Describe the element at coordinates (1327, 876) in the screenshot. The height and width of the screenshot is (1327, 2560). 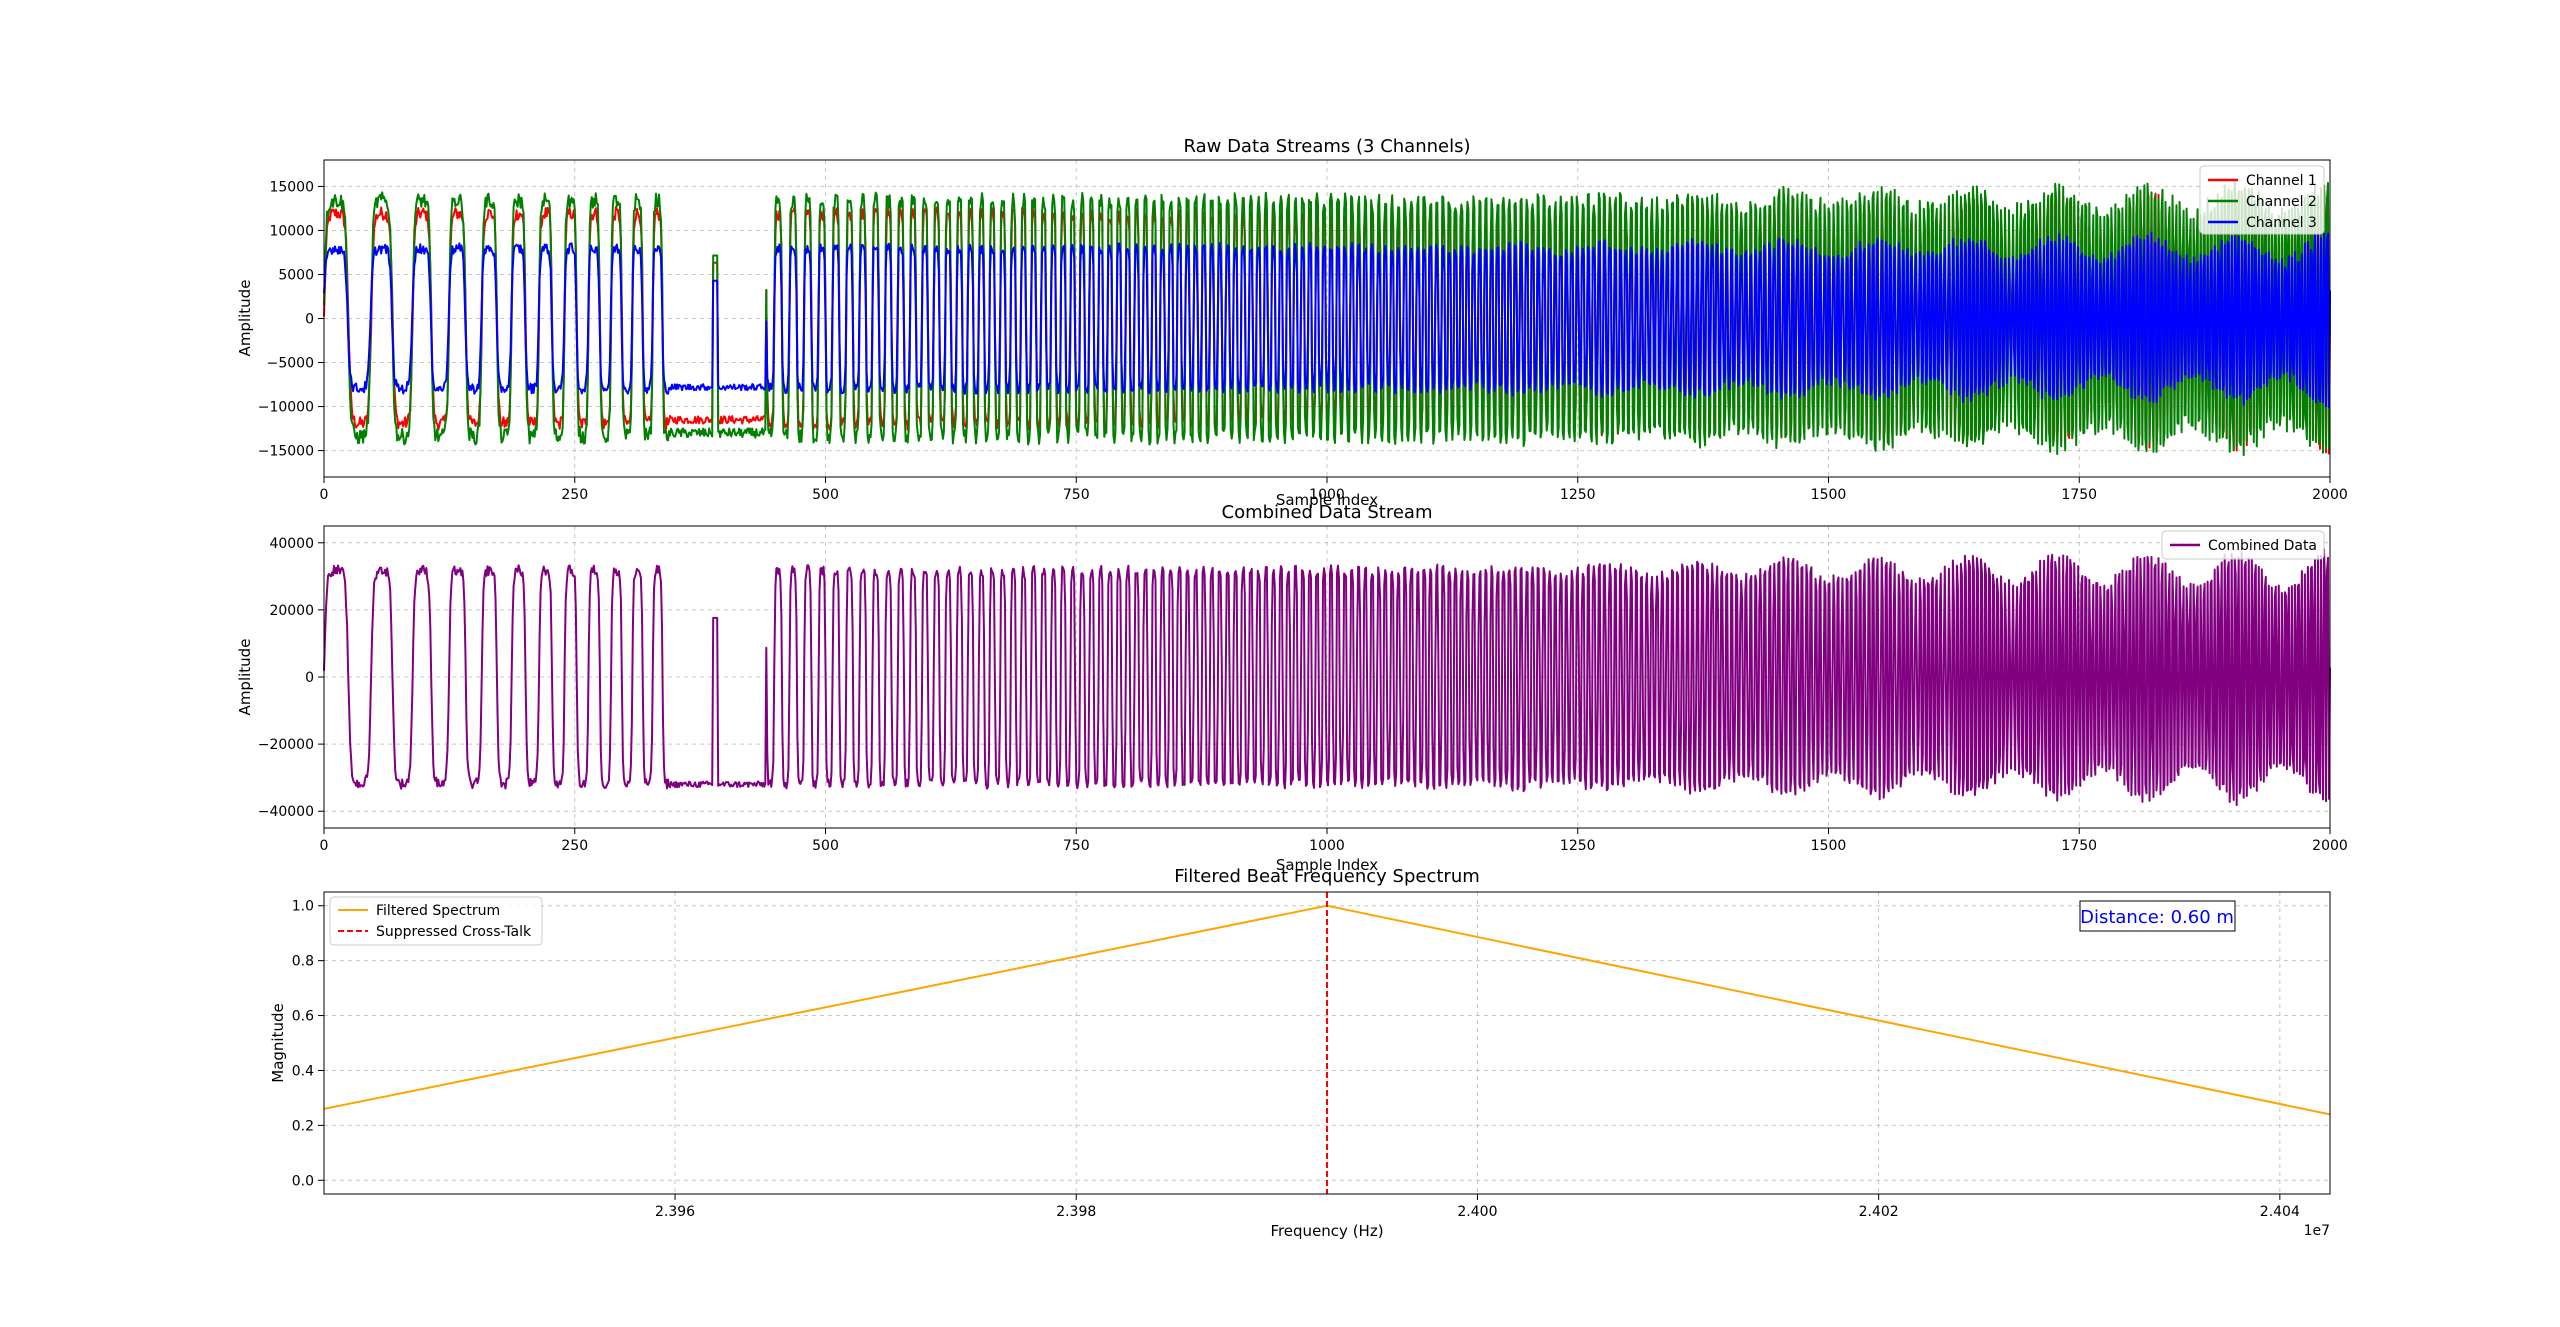
I see `panel3-title: Filtered Beat Frequency Spectrum` at that location.